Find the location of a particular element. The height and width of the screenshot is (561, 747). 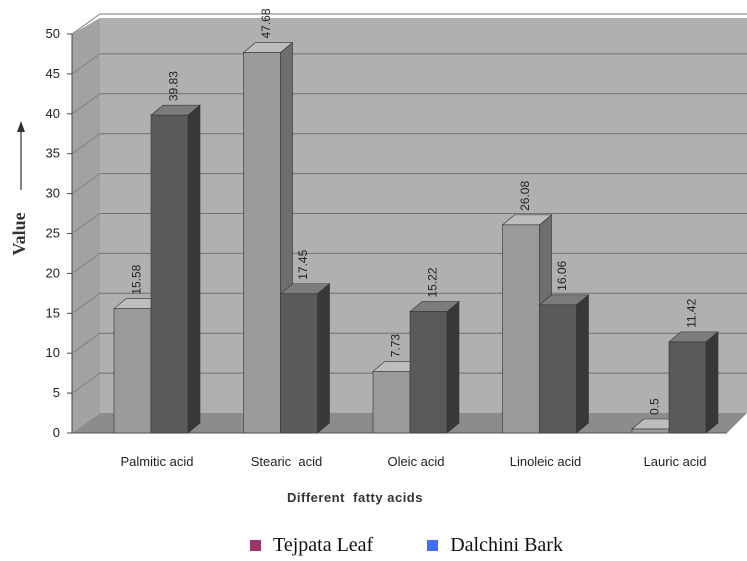

x-tick-label: Stearic acid is located at coordinates (287, 461).